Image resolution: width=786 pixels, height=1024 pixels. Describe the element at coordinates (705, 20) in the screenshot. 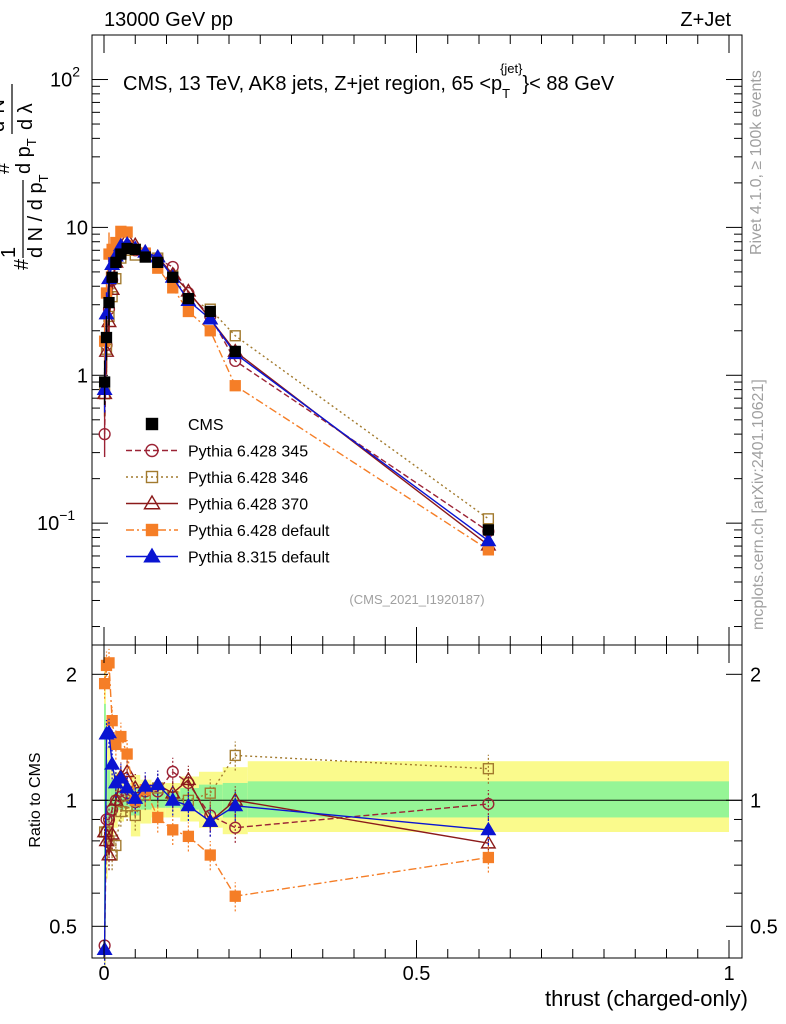

I see `header-right: Z+Jet` at that location.